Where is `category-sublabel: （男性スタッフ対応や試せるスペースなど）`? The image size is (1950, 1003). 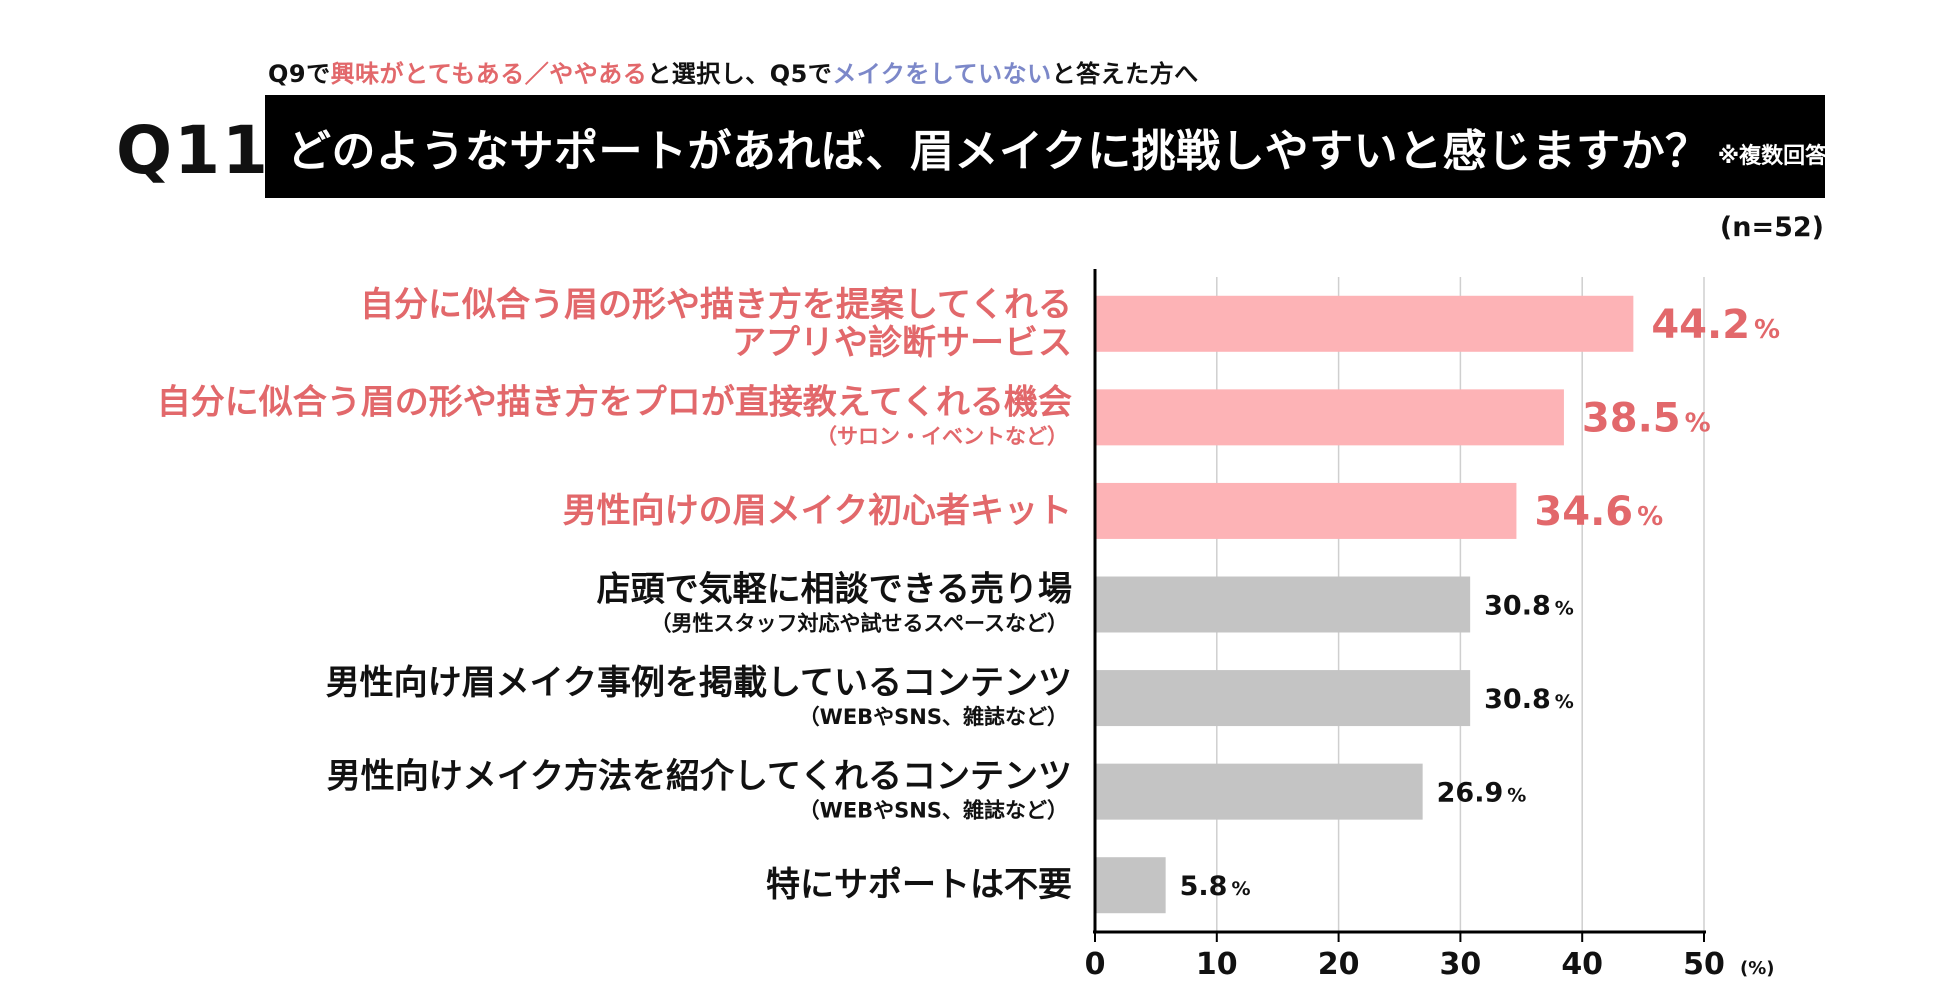
category-sublabel: （男性スタッフ対応や試せるスペースなど） is located at coordinates (859, 624).